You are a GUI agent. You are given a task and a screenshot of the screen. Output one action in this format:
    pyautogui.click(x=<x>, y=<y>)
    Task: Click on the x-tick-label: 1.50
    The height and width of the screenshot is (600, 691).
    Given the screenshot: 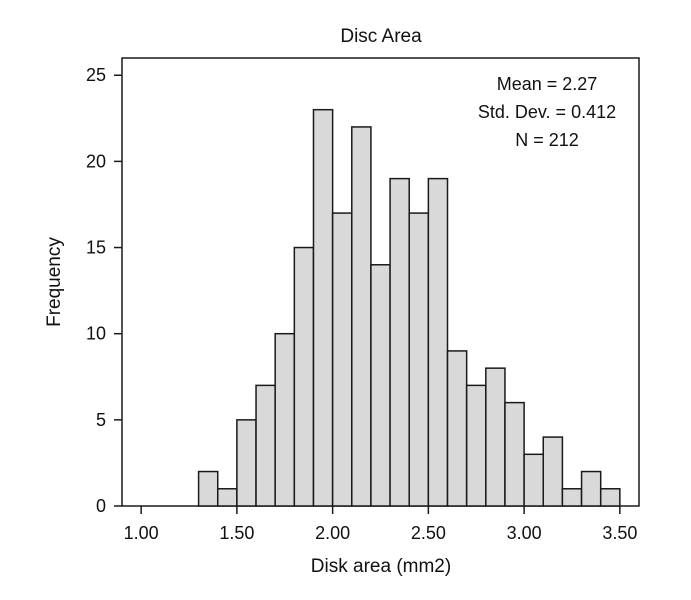 What is the action you would take?
    pyautogui.click(x=236, y=533)
    